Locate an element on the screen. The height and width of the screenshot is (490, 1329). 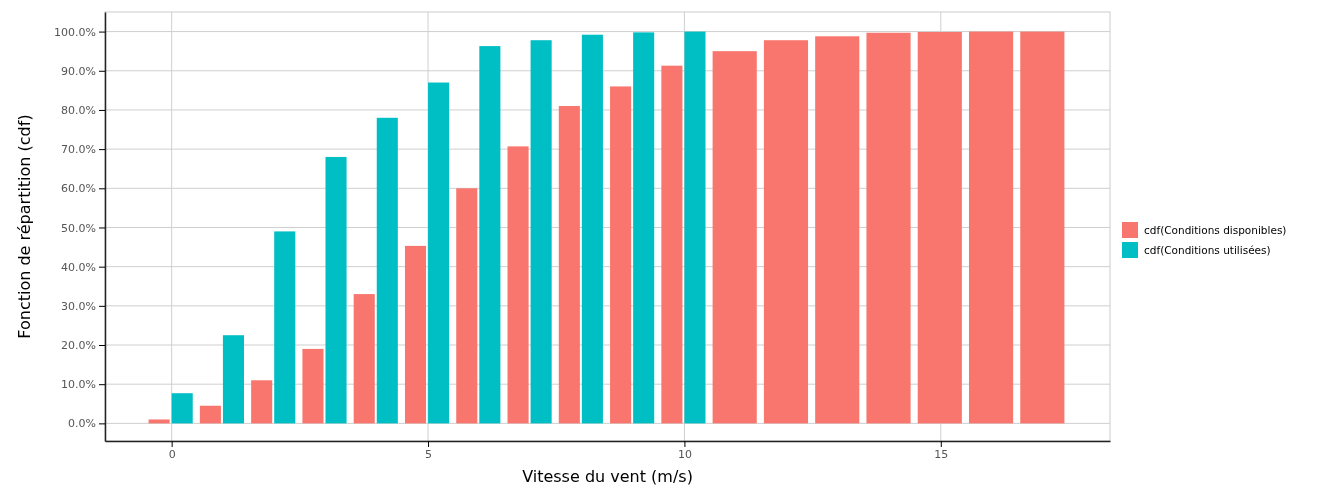
y-tick-label: 50.0% is located at coordinates (78, 228).